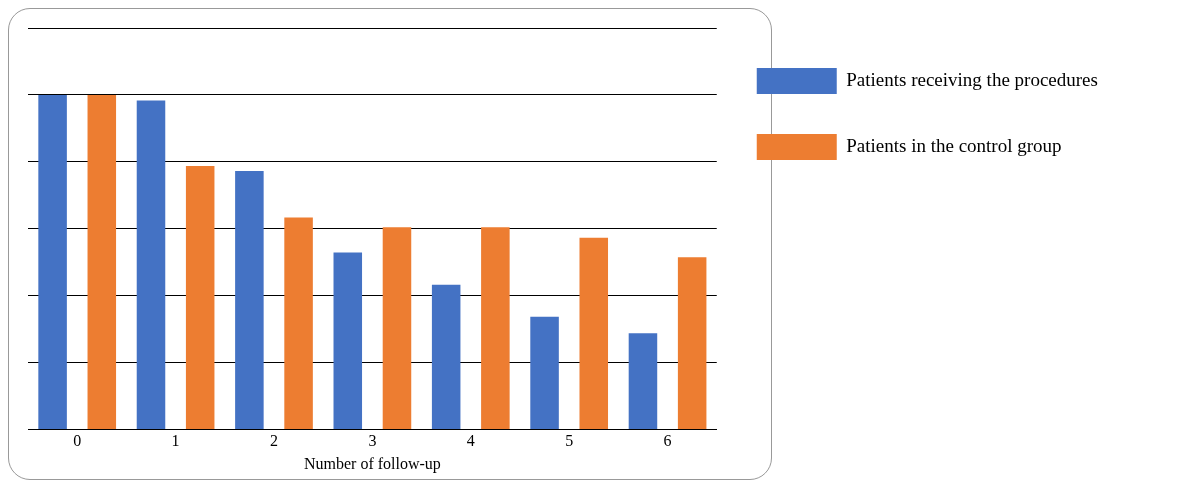 This screenshot has height=481, width=1181. I want to click on legend-label: Patients receiving the procedures, so click(972, 79).